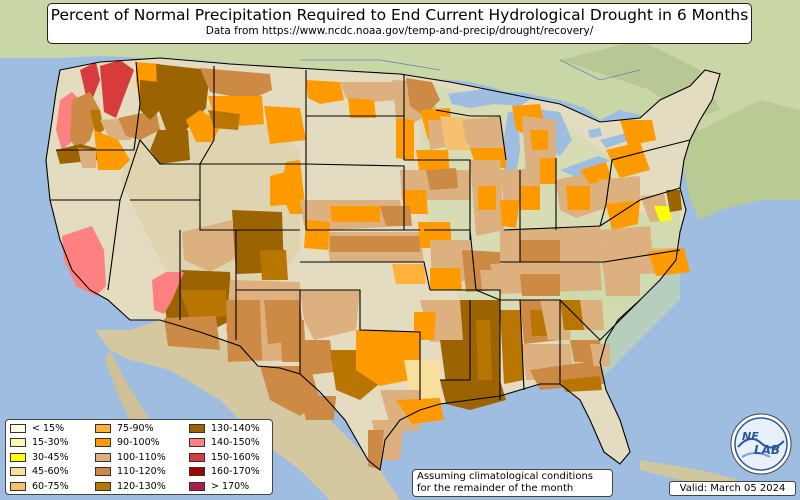 This screenshot has width=800, height=500. What do you see at coordinates (235, 457) in the screenshot?
I see `legend-label: 150-160%` at bounding box center [235, 457].